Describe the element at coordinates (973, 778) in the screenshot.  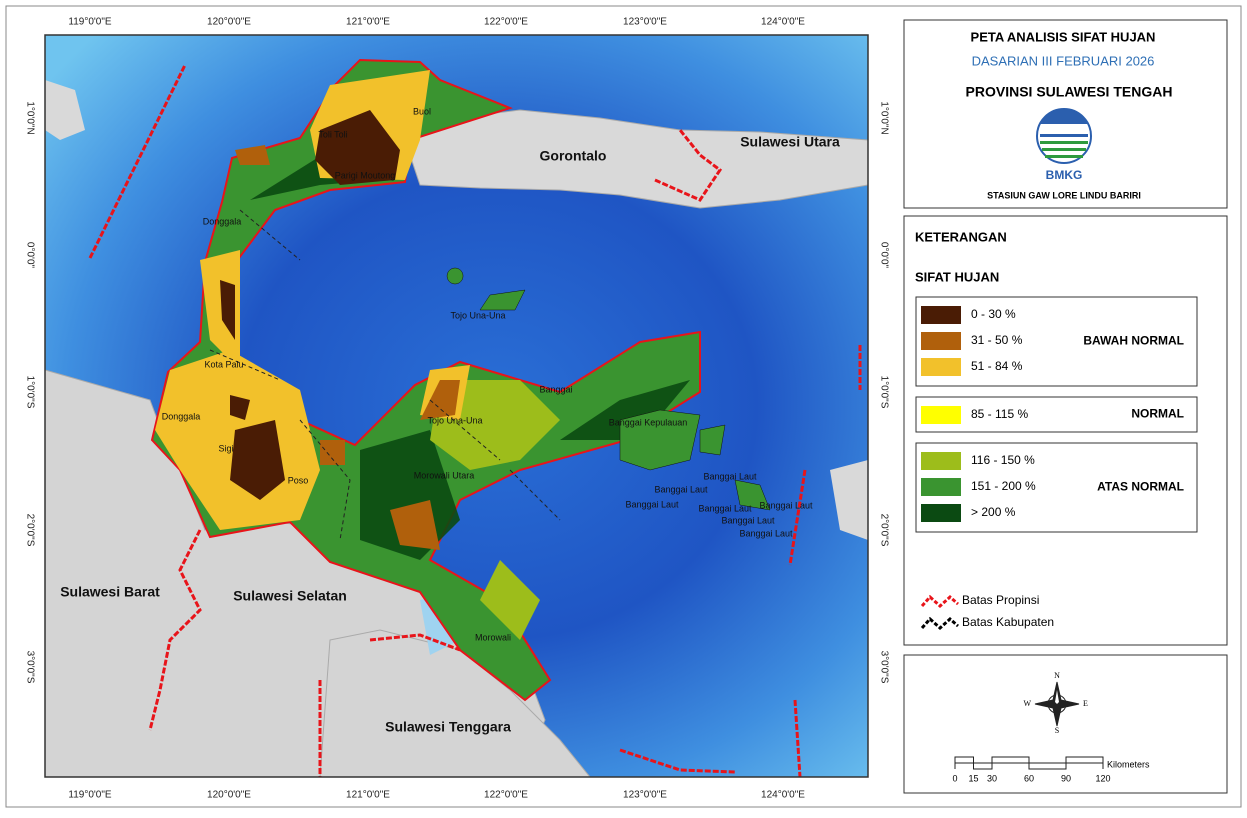
I see `scale-label: 15` at that location.